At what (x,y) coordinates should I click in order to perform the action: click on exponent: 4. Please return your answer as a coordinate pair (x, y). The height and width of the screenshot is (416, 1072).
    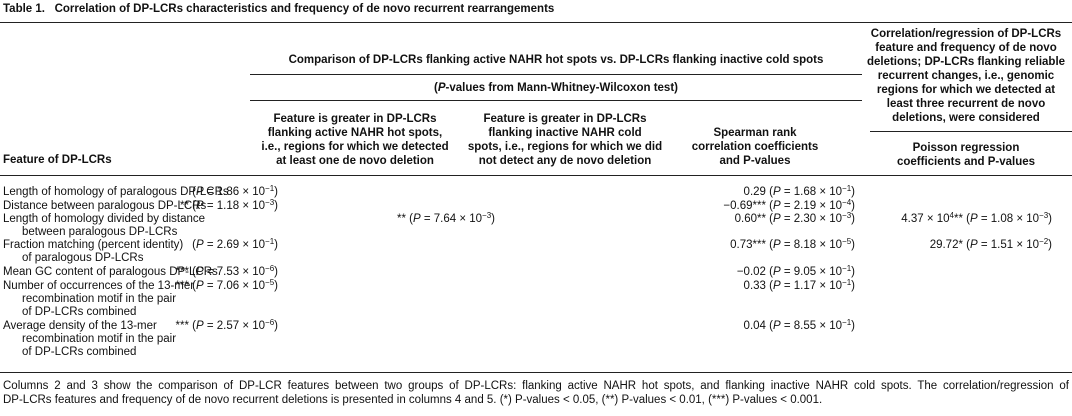
    Looking at the image, I should click on (951, 215).